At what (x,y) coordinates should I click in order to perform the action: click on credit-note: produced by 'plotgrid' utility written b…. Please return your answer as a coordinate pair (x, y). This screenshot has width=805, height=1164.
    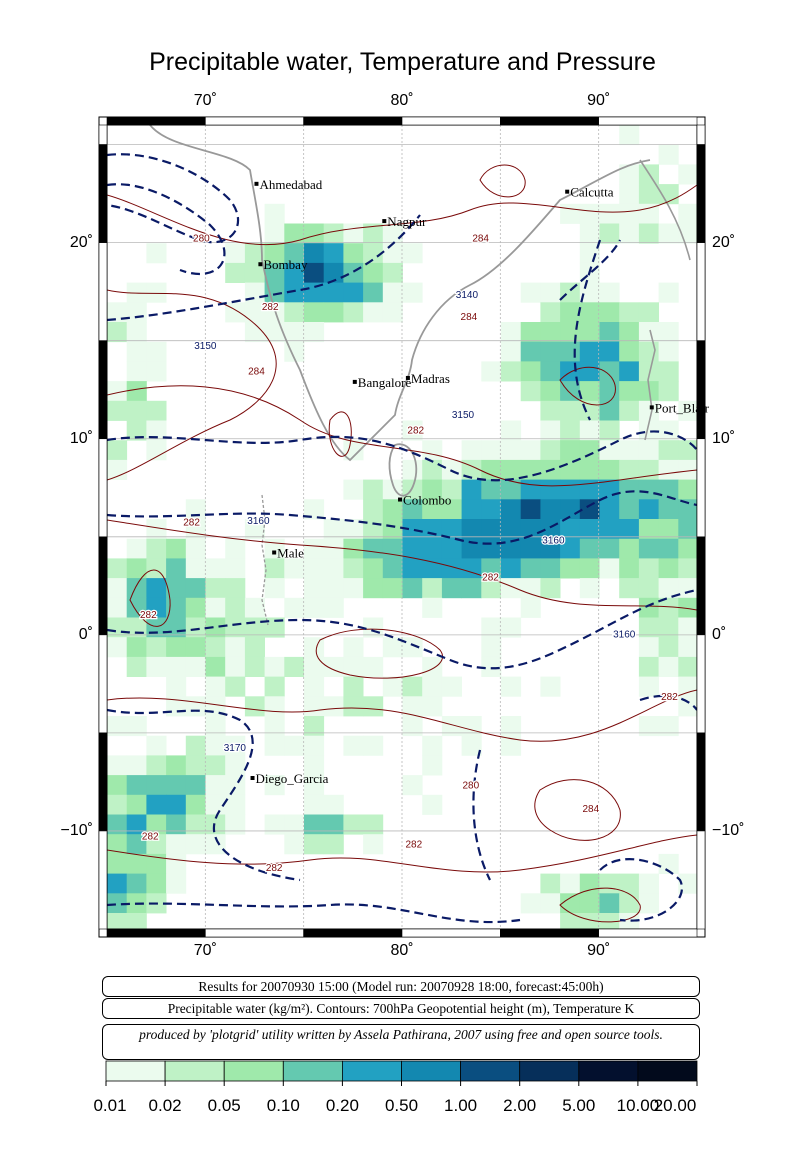
    Looking at the image, I should click on (401, 1042).